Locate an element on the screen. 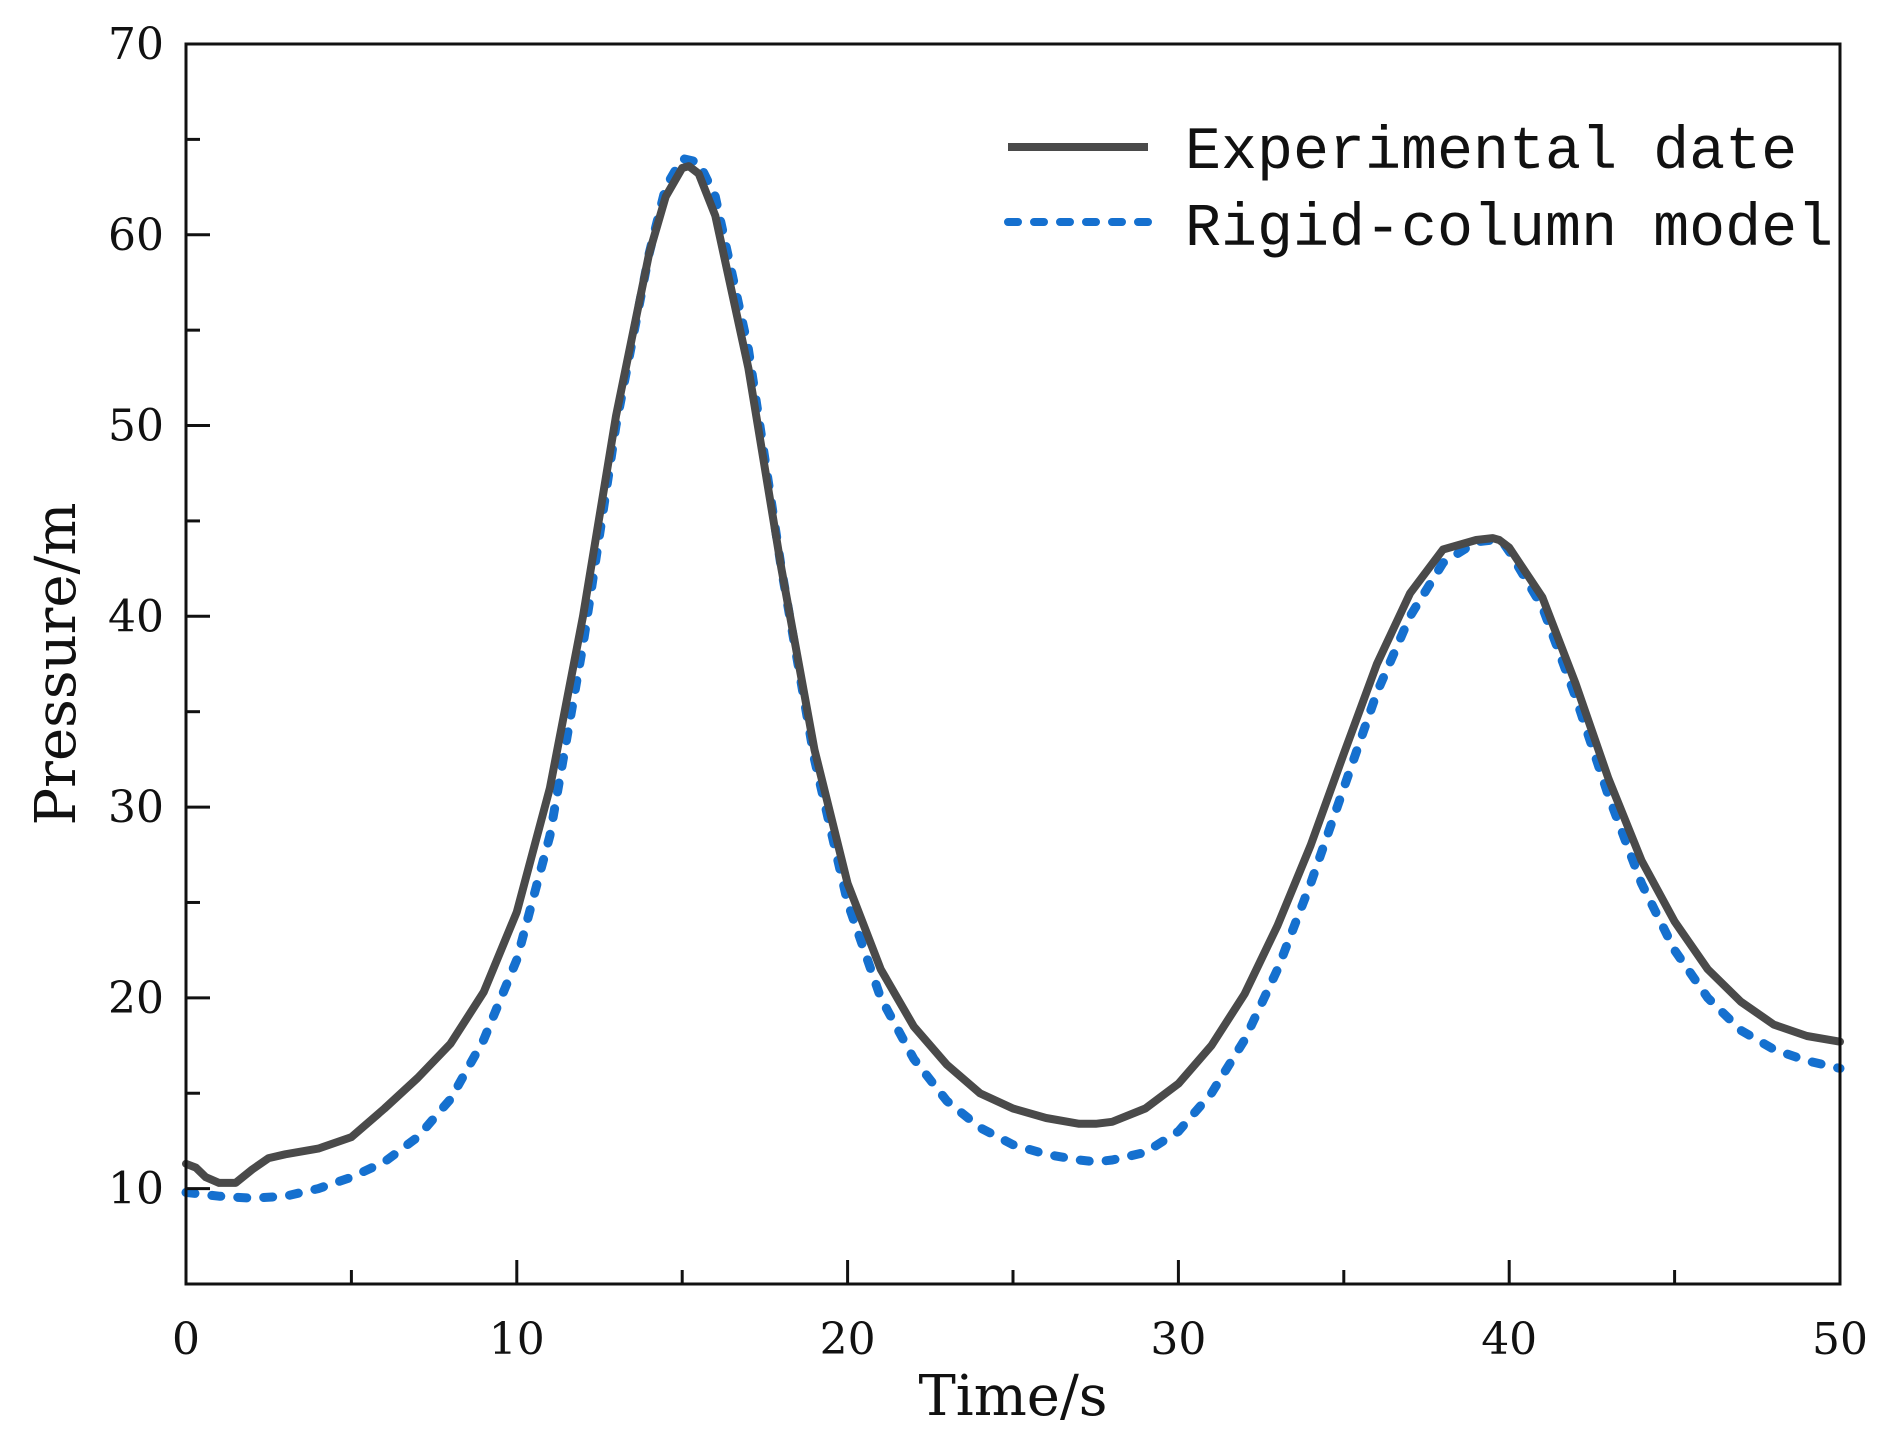 This screenshot has width=1882, height=1451. legend: Experimental date Rigid-column model is located at coordinates (1418, 191).